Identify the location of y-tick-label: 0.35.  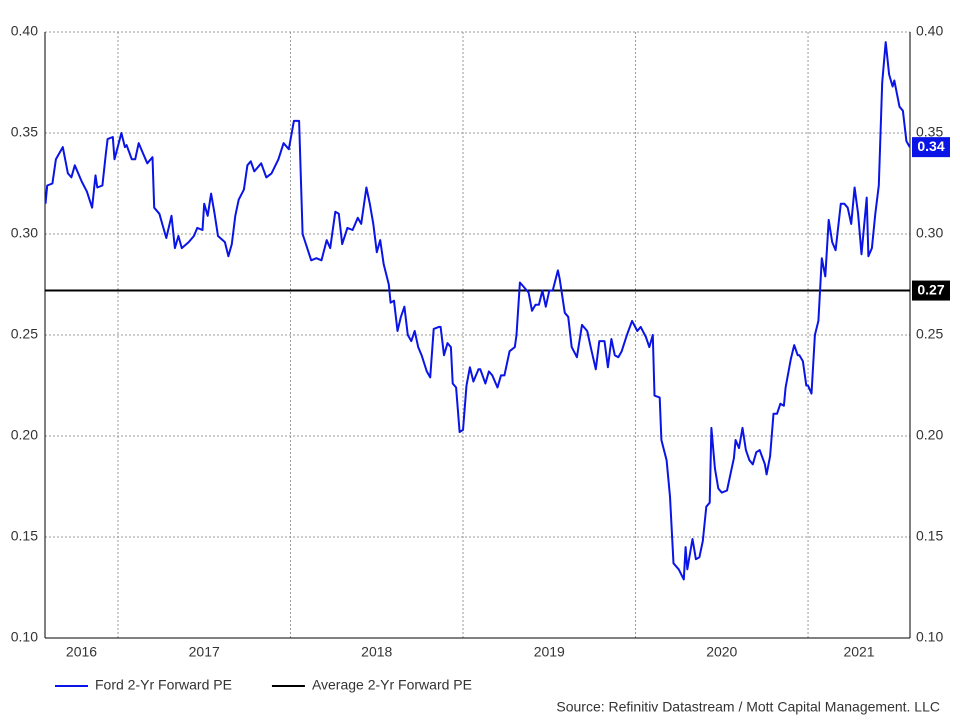
(24, 132).